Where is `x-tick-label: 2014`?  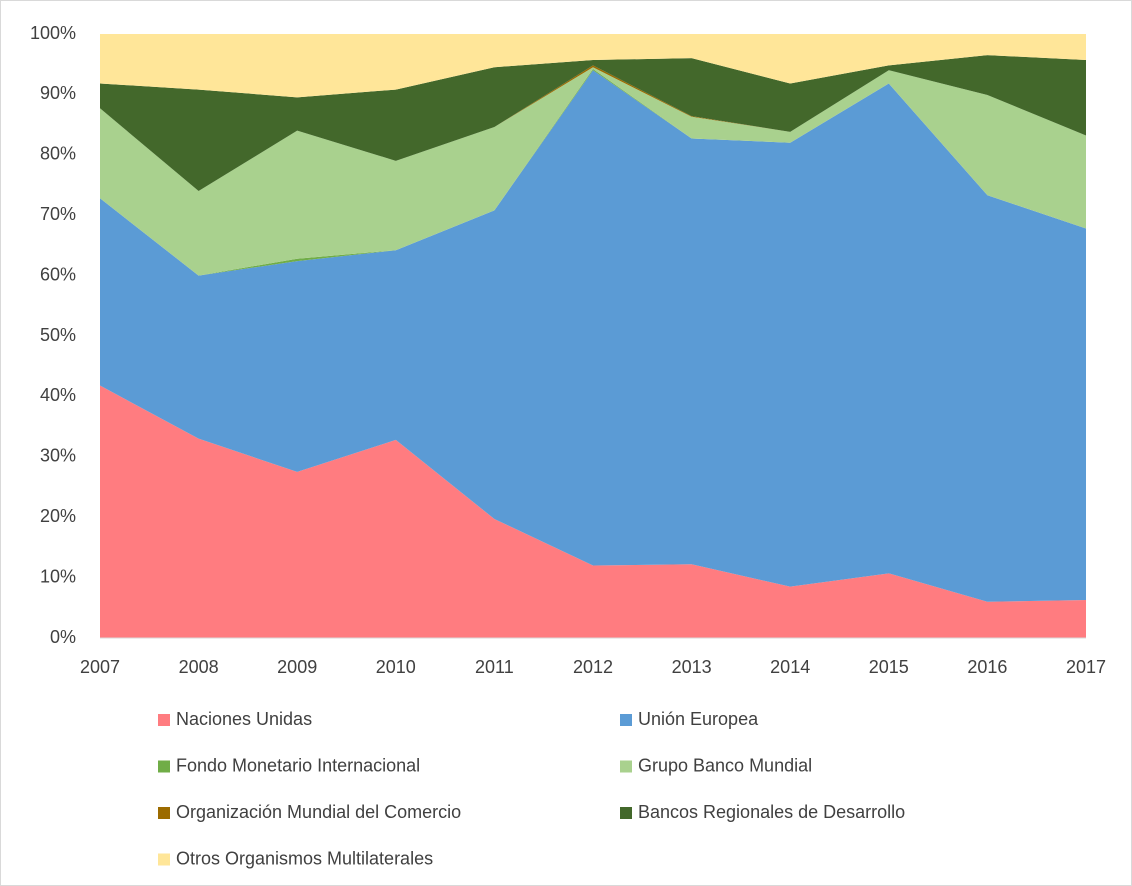
x-tick-label: 2014 is located at coordinates (790, 667).